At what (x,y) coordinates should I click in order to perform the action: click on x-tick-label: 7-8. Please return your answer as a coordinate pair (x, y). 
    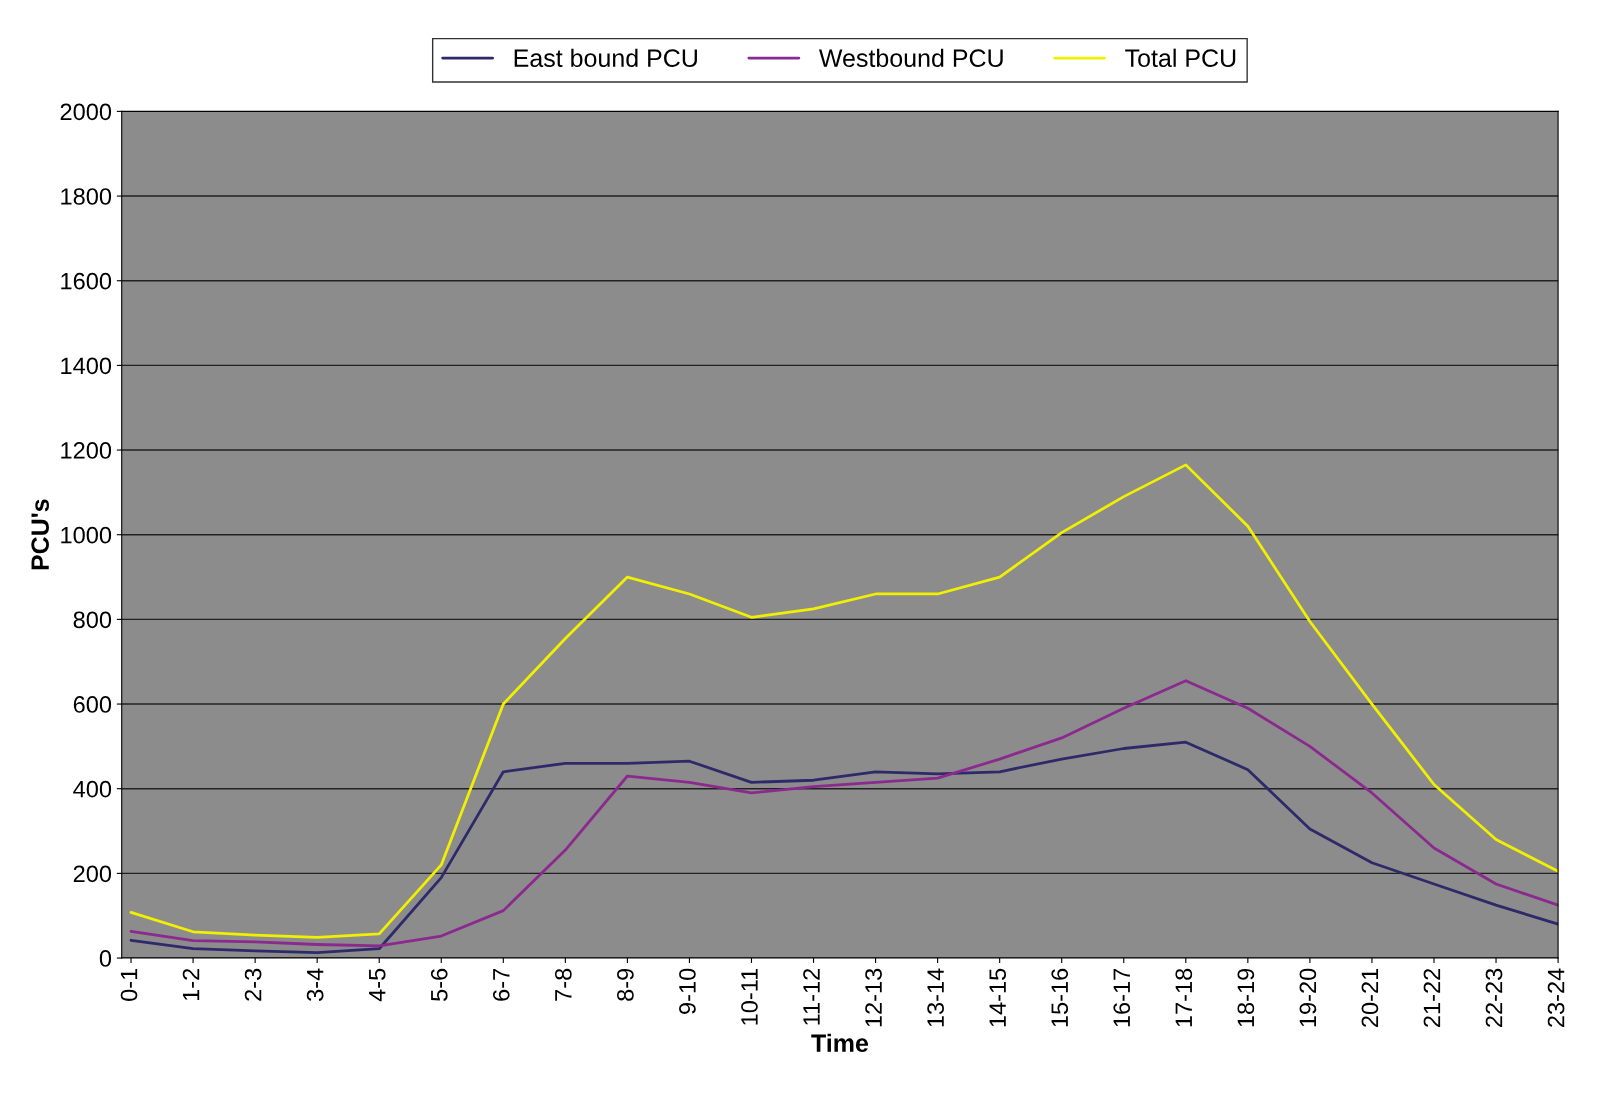
    Looking at the image, I should click on (563, 984).